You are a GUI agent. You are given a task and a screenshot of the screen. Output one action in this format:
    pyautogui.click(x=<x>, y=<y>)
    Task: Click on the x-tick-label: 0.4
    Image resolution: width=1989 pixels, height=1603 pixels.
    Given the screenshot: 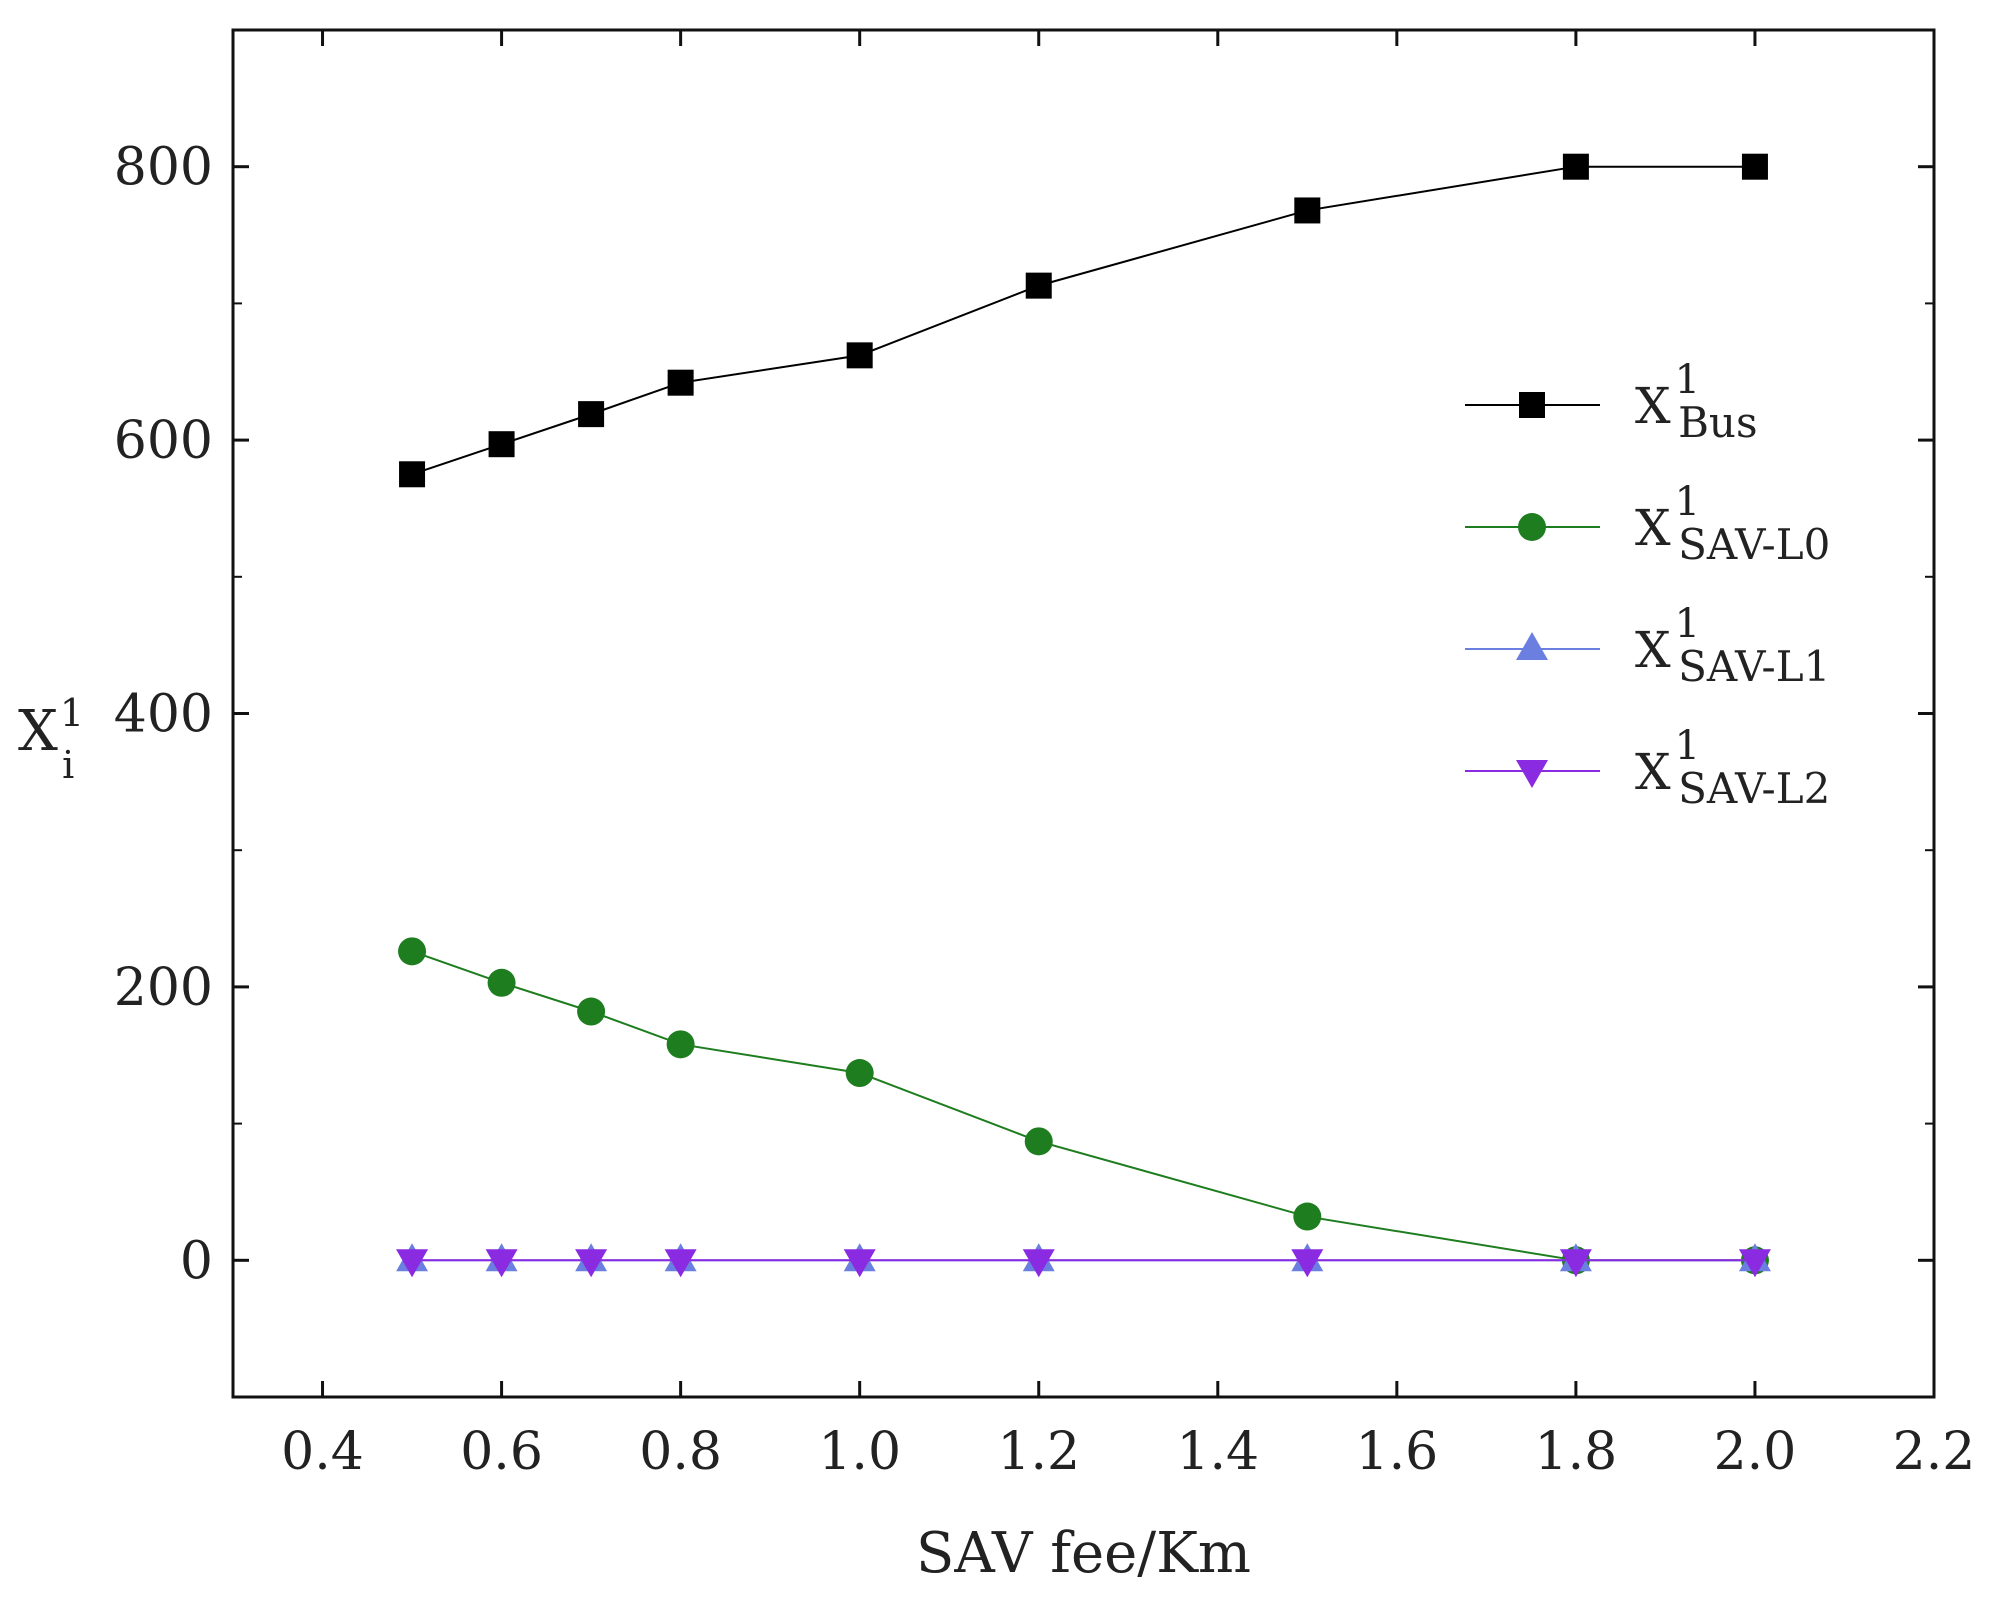 What is the action you would take?
    pyautogui.click(x=322, y=1452)
    